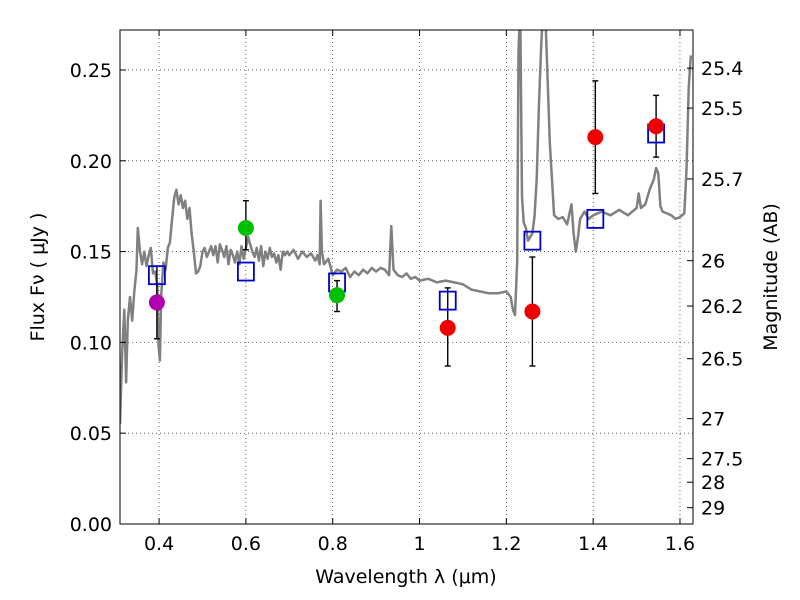 This screenshot has height=600, width=800. What do you see at coordinates (91, 525) in the screenshot?
I see `y-tick-label: 0.00` at bounding box center [91, 525].